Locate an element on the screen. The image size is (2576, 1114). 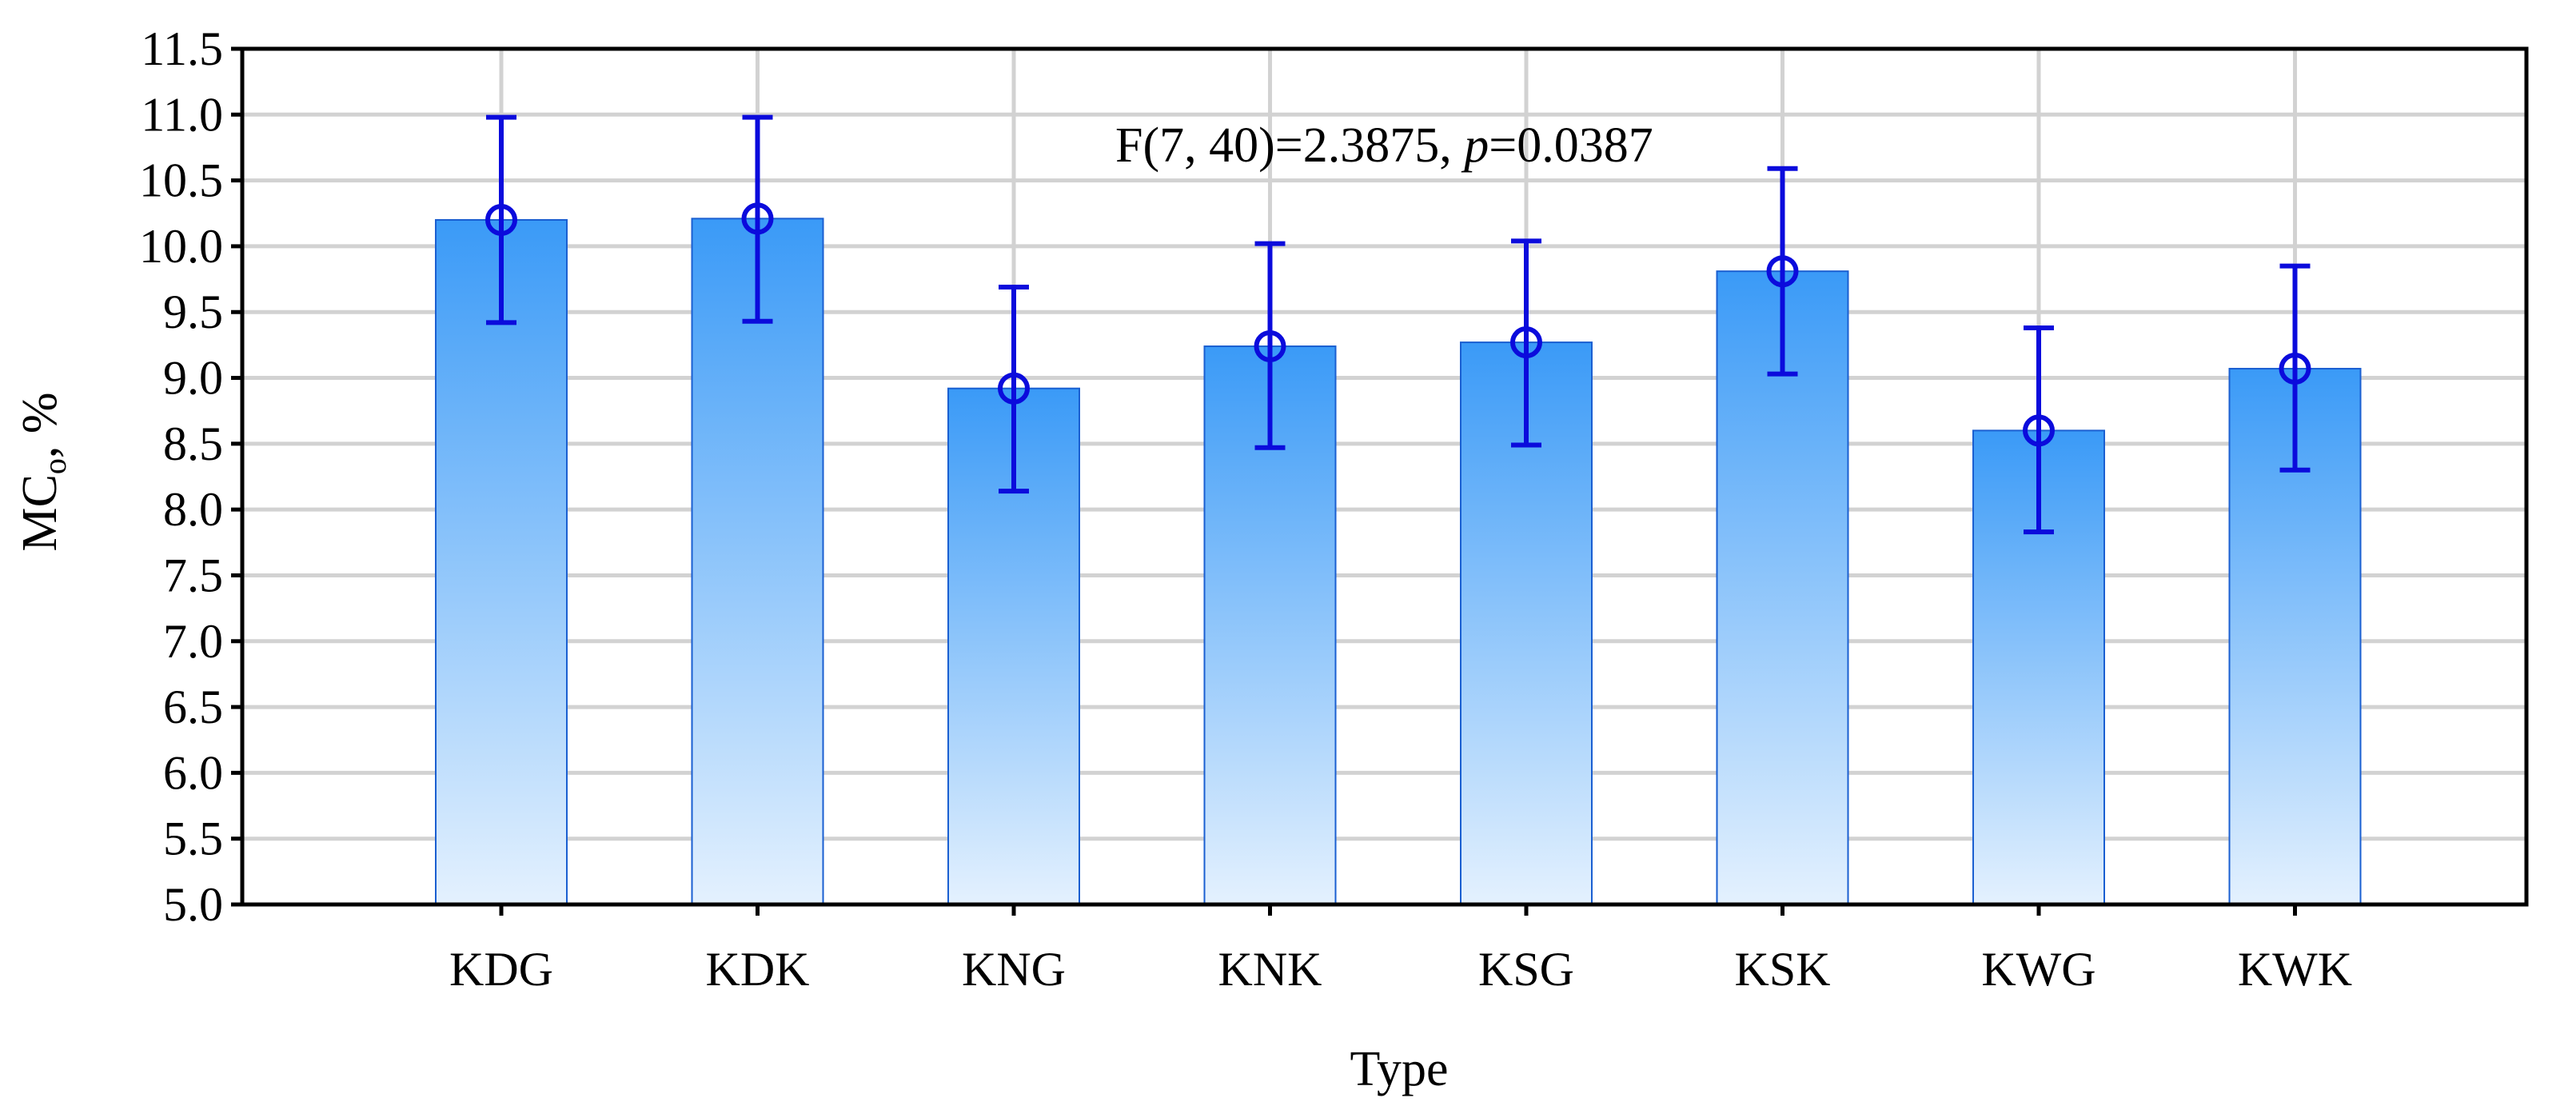
x-tick-label-kwg: KWG is located at coordinates (2038, 969).